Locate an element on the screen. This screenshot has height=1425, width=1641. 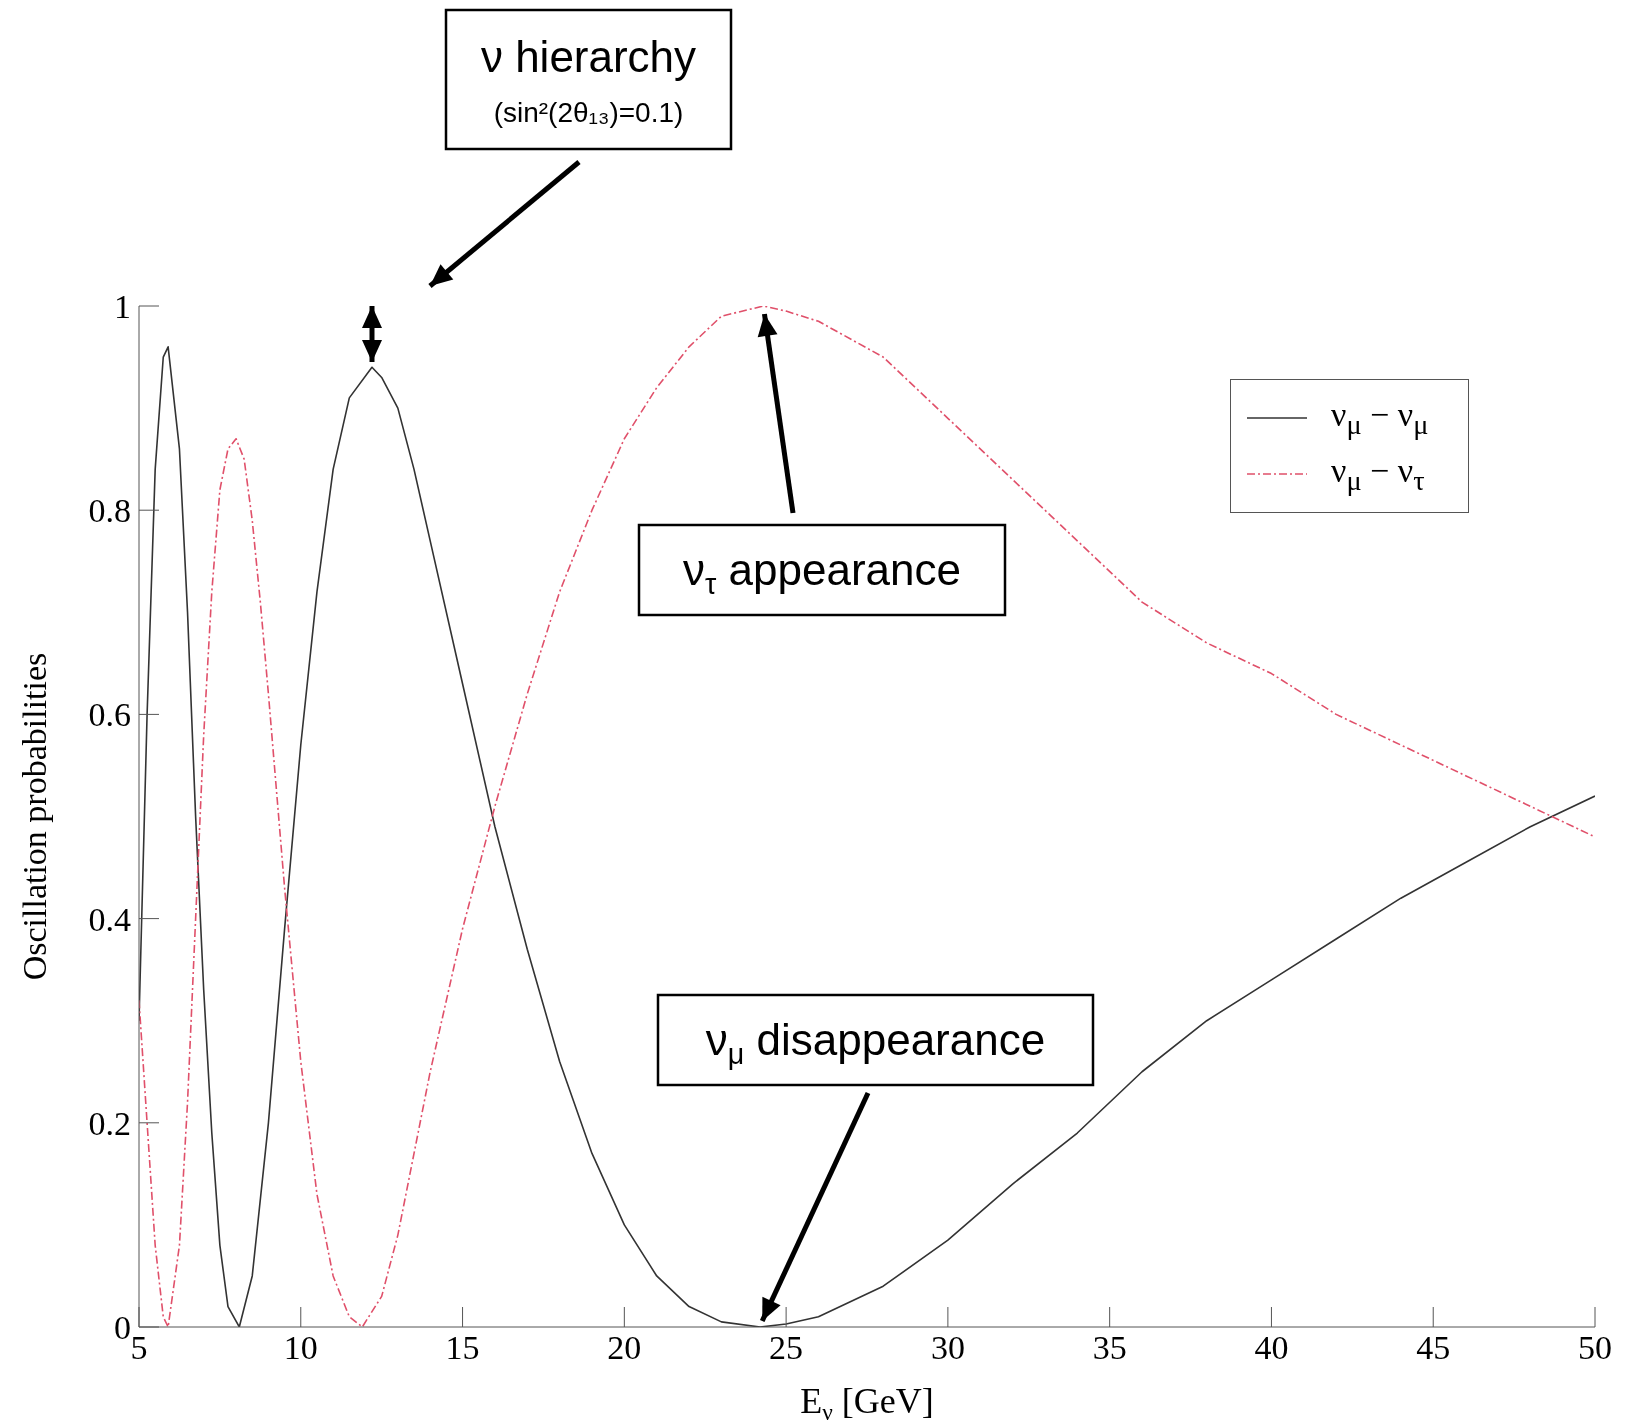
text: (sin²(2θ₁₃)=0.1) is located at coordinates (588, 112).